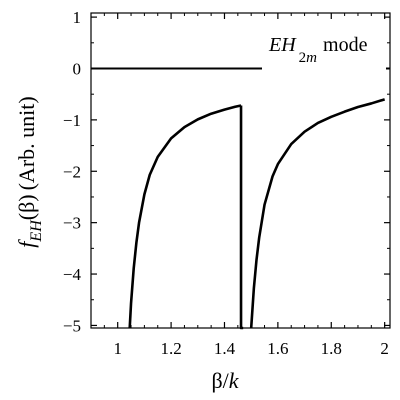 This screenshot has width=400, height=400. Describe the element at coordinates (72, 274) in the screenshot. I see `y-tick-label: −4` at that location.